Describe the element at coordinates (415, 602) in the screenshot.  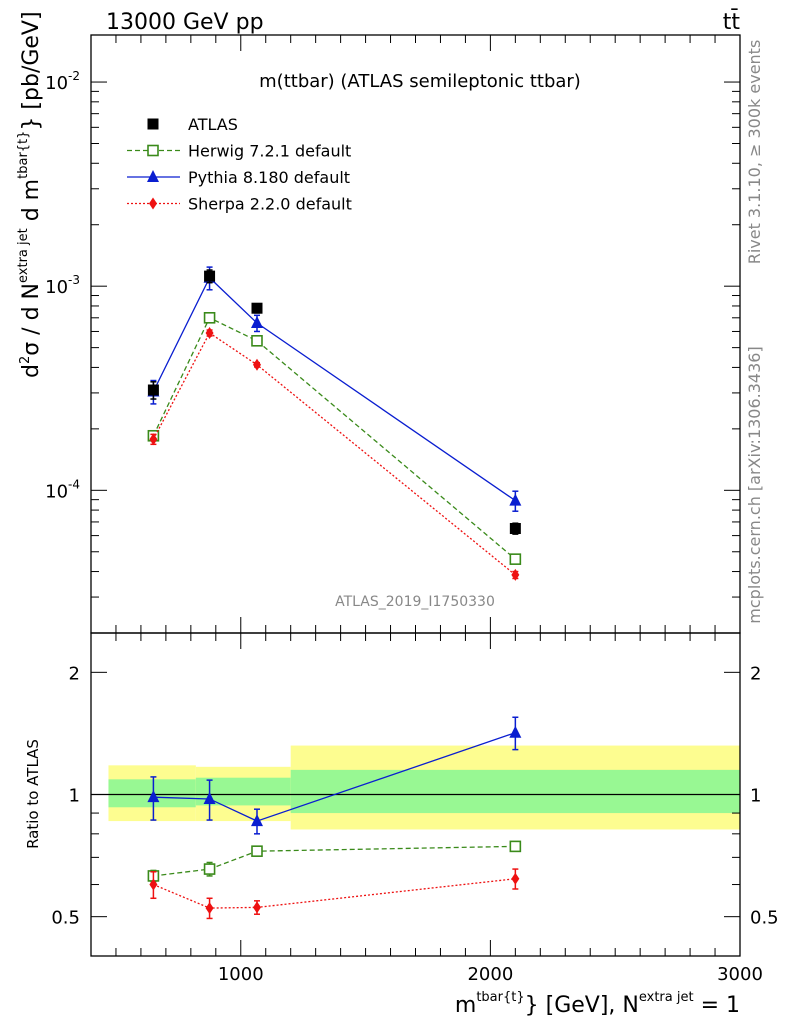
I see `analysis-watermark: ATLAS_2019_I1750330` at that location.